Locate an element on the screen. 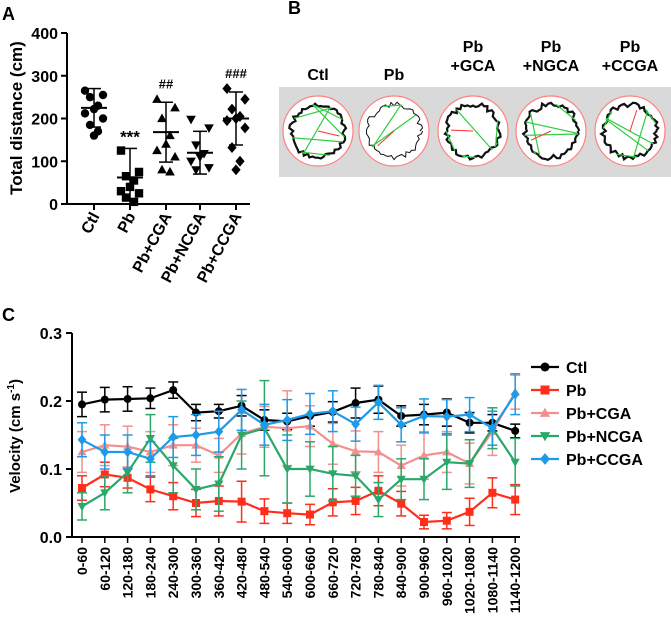 This screenshot has width=671, height=636. panel-a-x-tick-label: Pb is located at coordinates (127, 223).